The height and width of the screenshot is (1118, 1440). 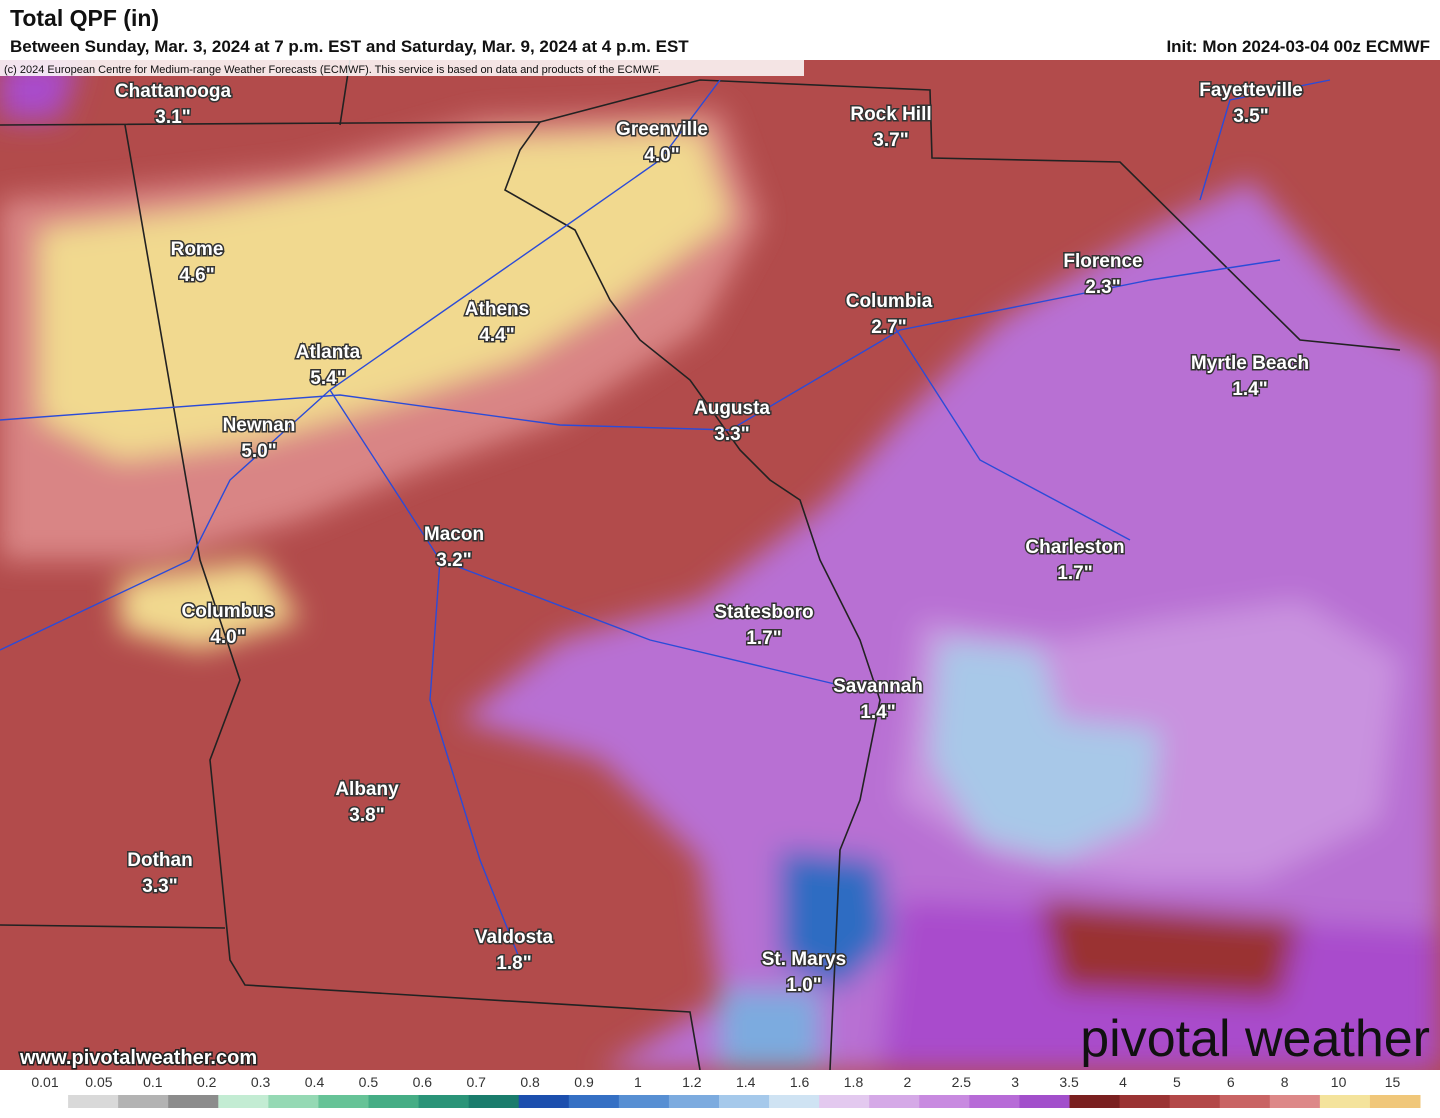 I want to click on city-value: 5.4", so click(x=327, y=378).